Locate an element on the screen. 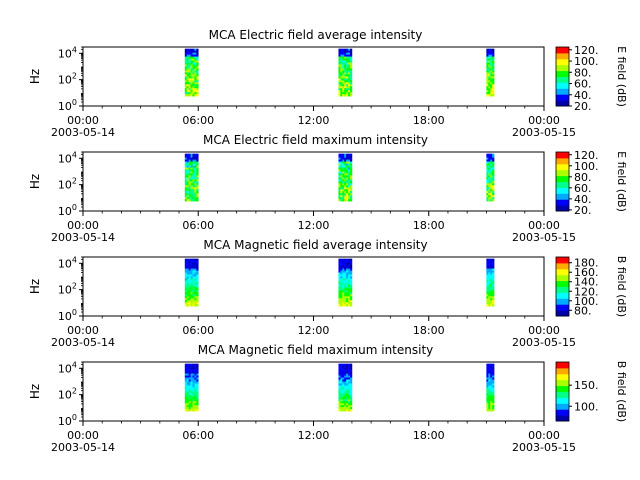 This screenshot has width=640, height=480. x-tick-time-label: 12:00 is located at coordinates (314, 120).